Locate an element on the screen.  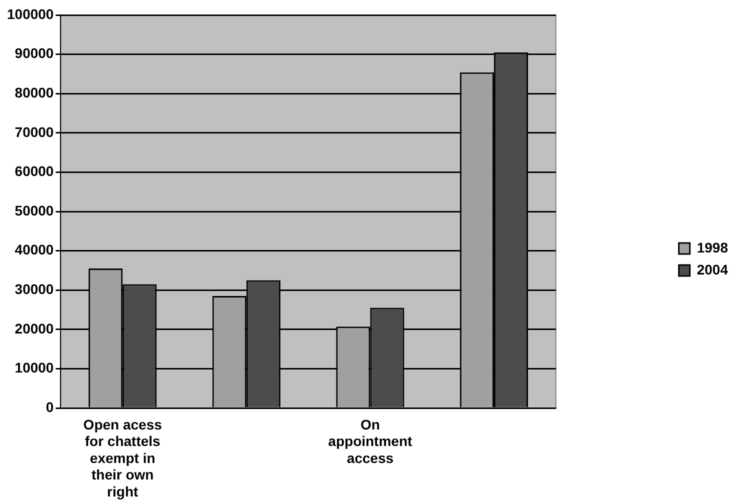
y-tick-label: 90000 is located at coordinates (34, 53).